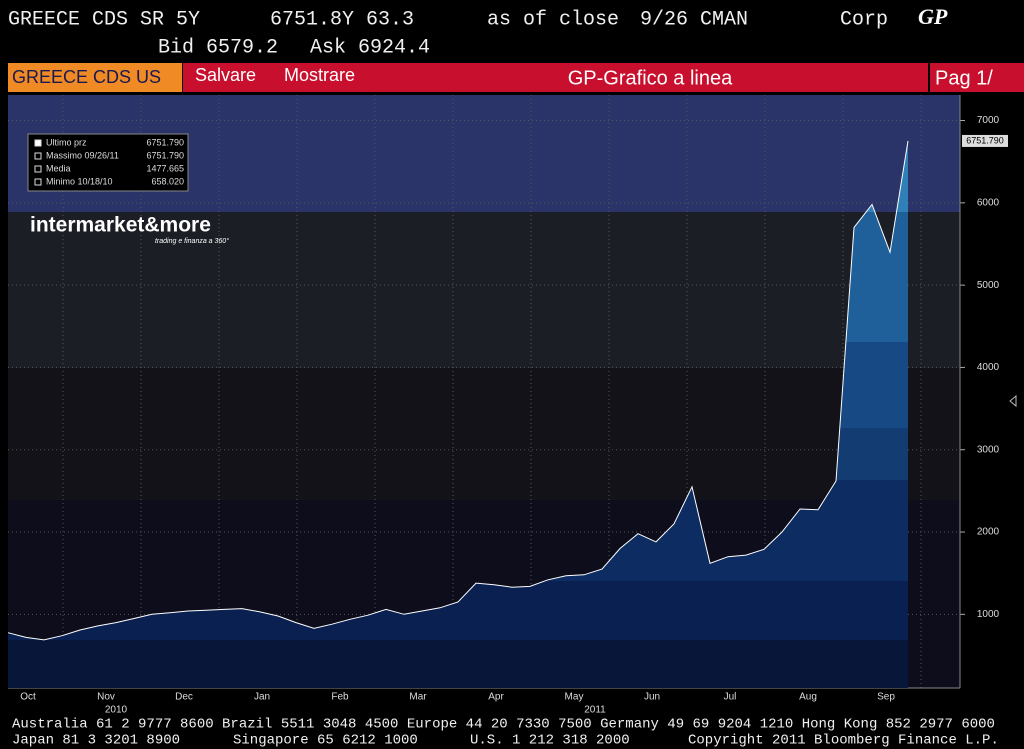  What do you see at coordinates (165, 168) in the screenshot?
I see `stats-value: 1477.665` at bounding box center [165, 168].